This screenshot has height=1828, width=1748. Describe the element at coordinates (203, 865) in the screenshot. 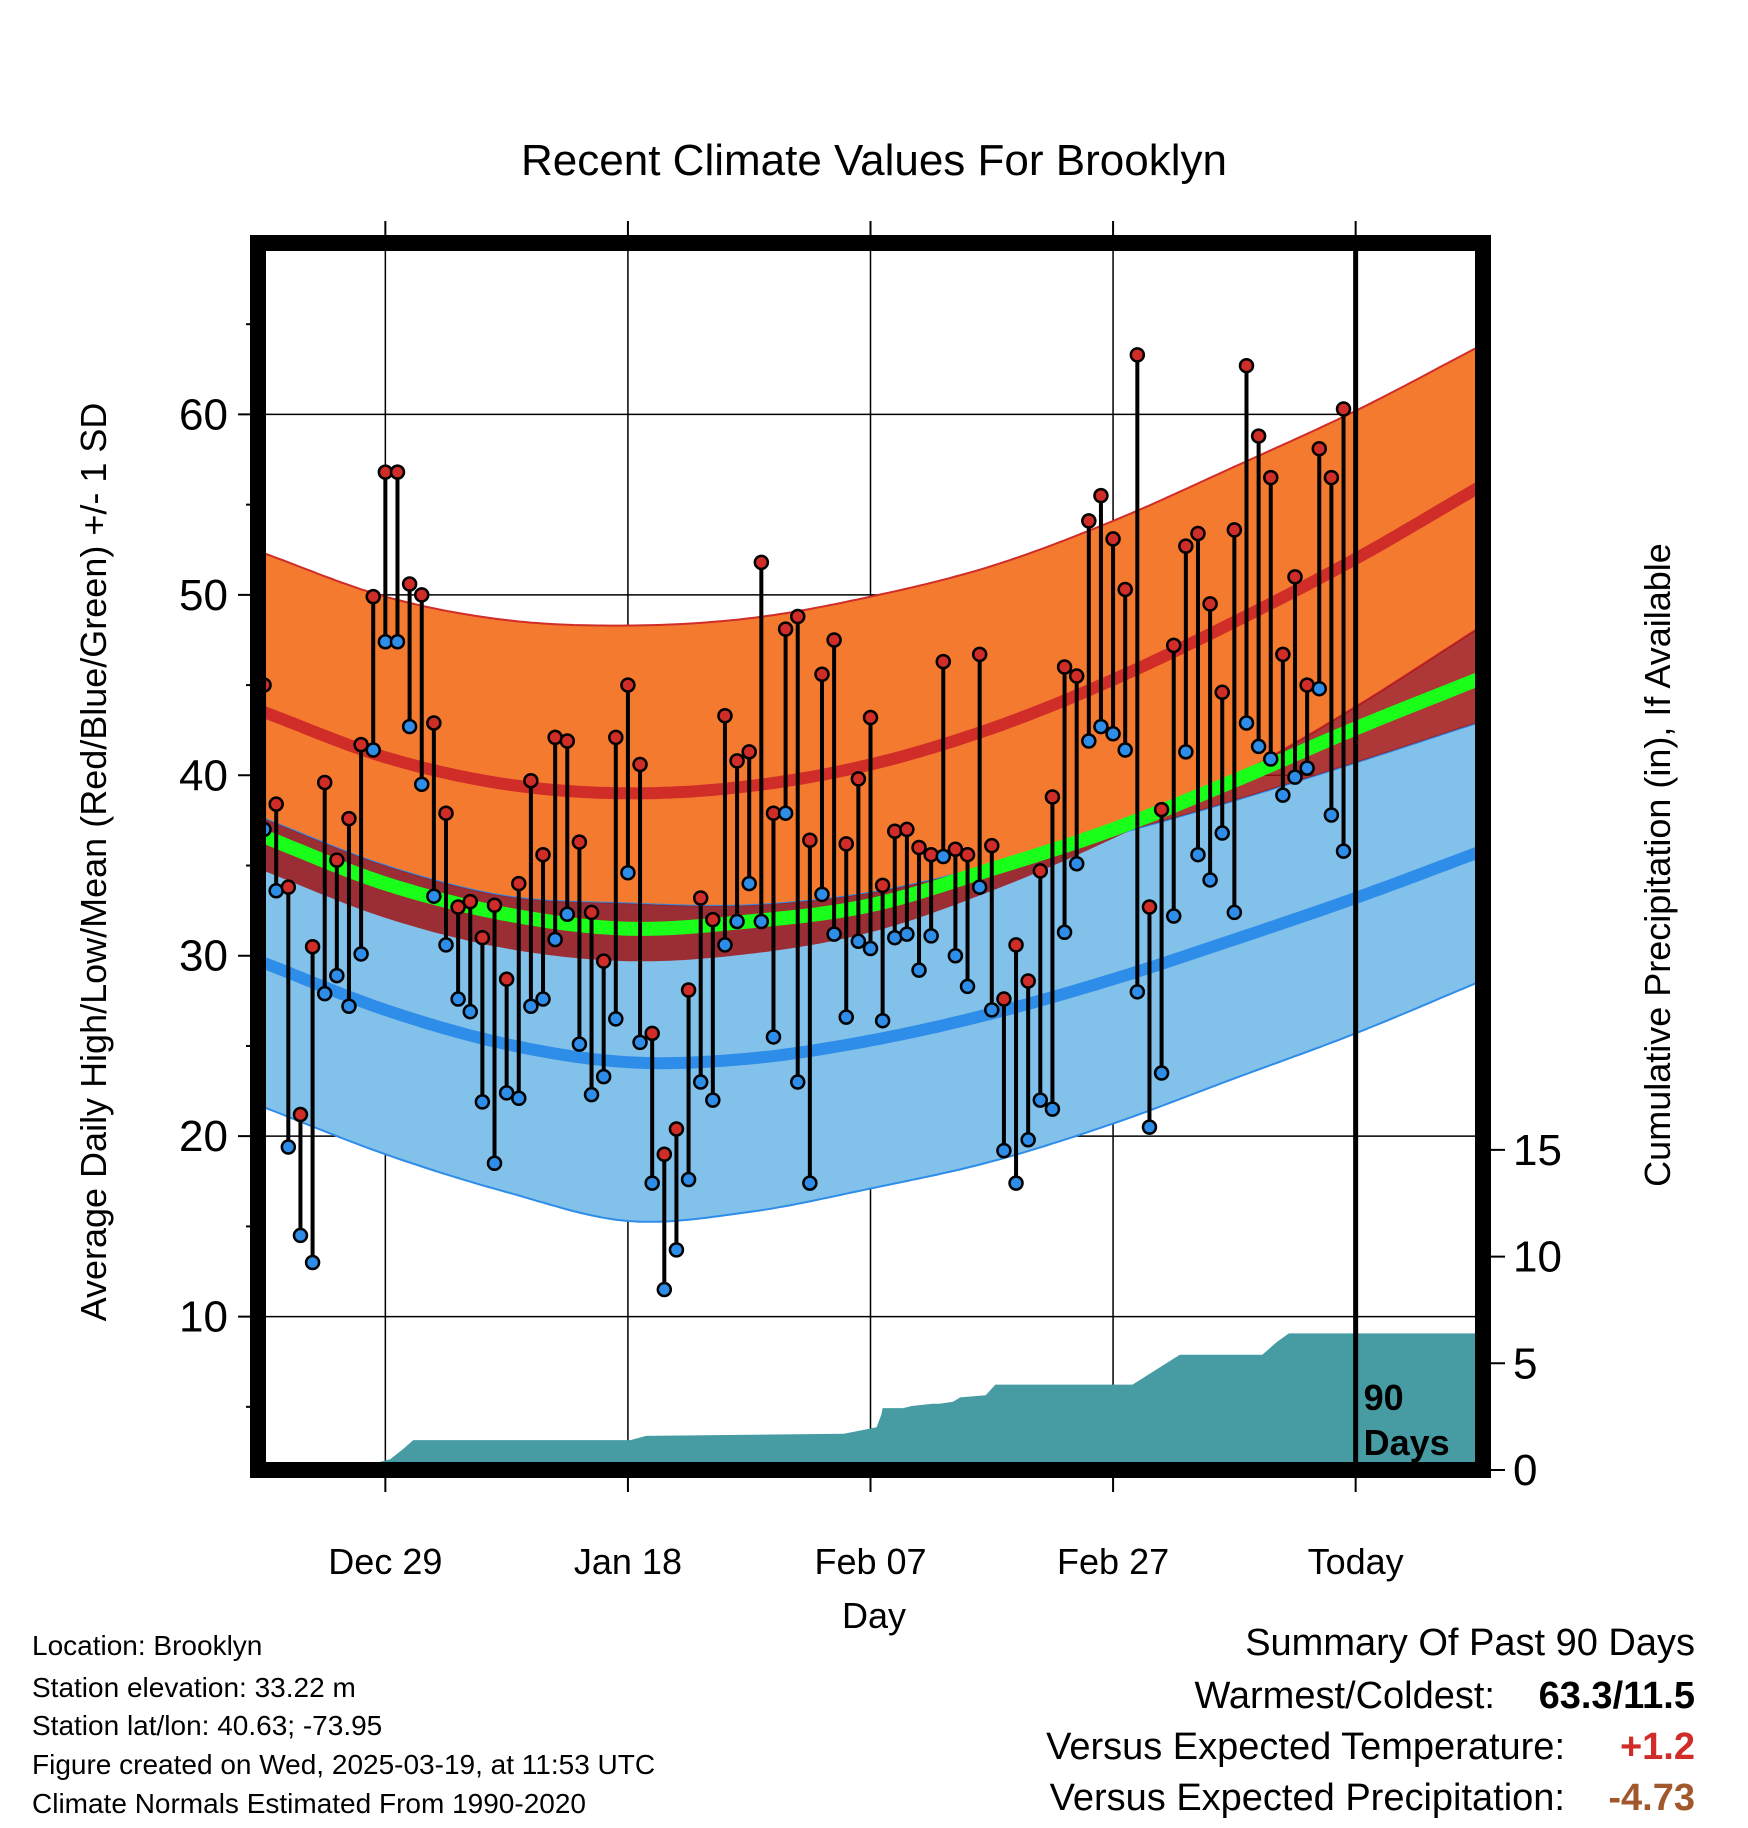

I see `y-axis-tick-labels: 10 20 30 40 50 60` at that location.